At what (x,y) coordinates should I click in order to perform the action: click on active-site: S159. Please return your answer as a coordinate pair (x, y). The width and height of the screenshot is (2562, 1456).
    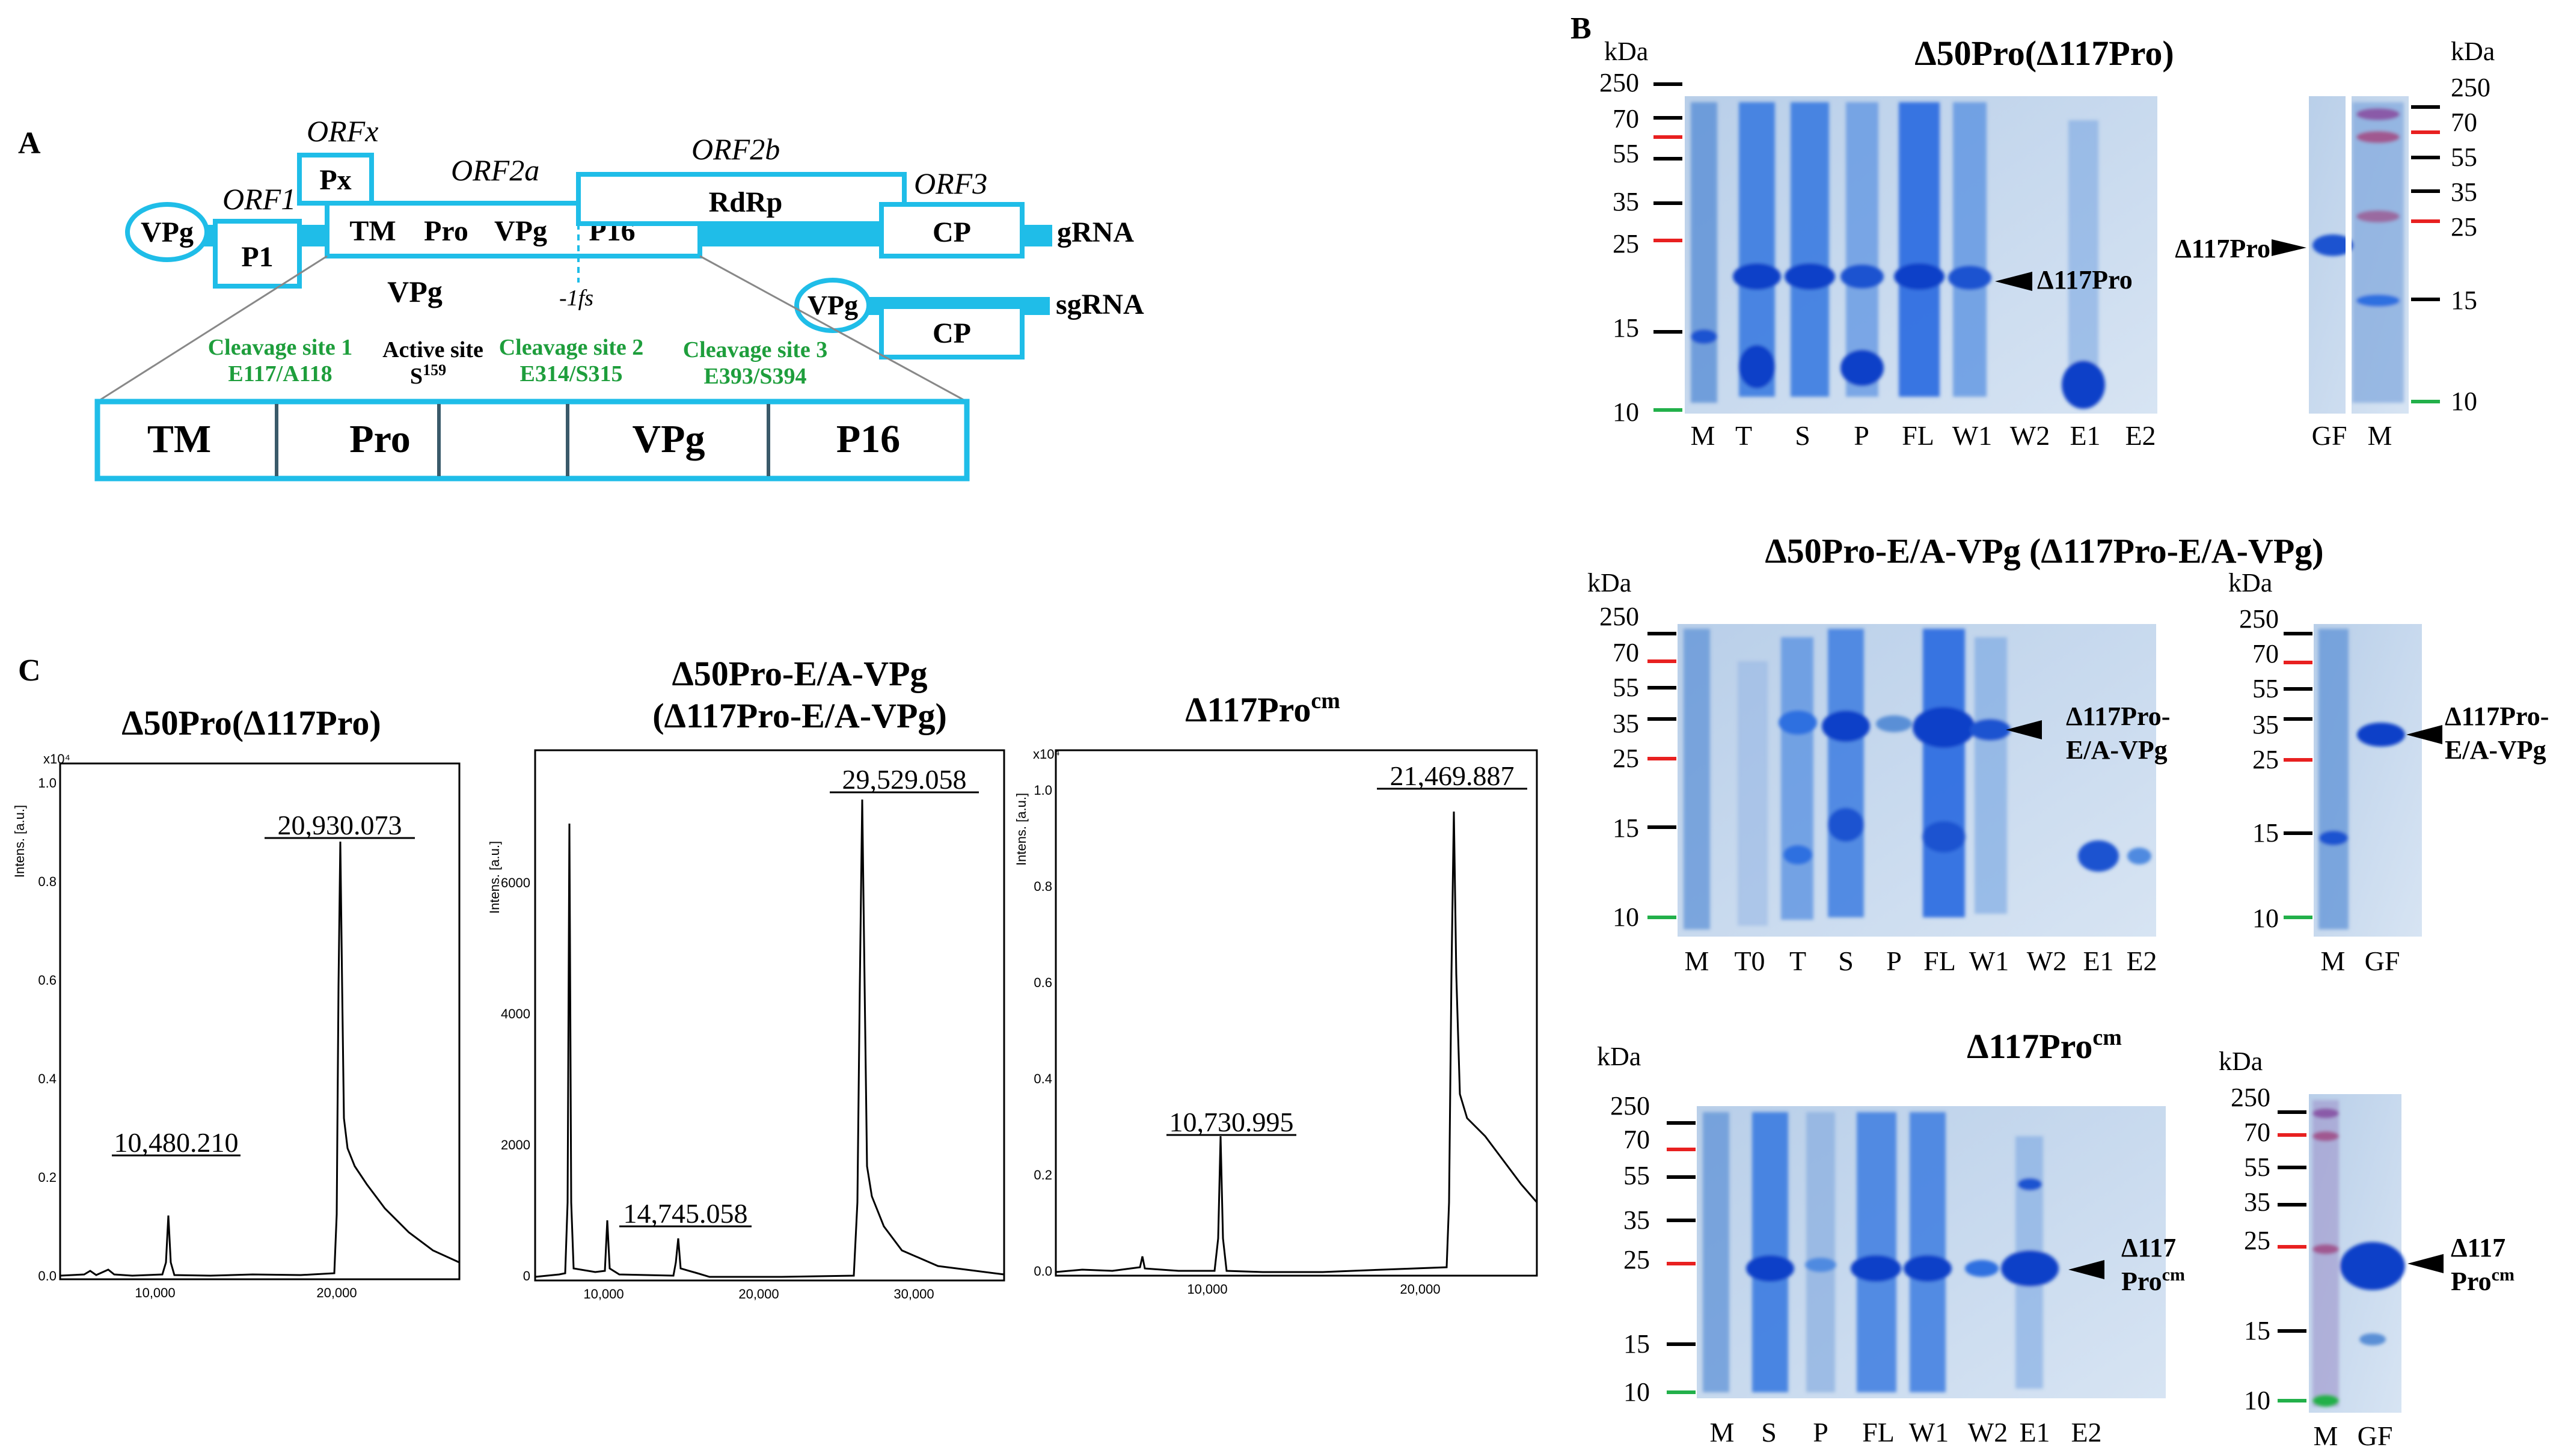
    Looking at the image, I should click on (428, 375).